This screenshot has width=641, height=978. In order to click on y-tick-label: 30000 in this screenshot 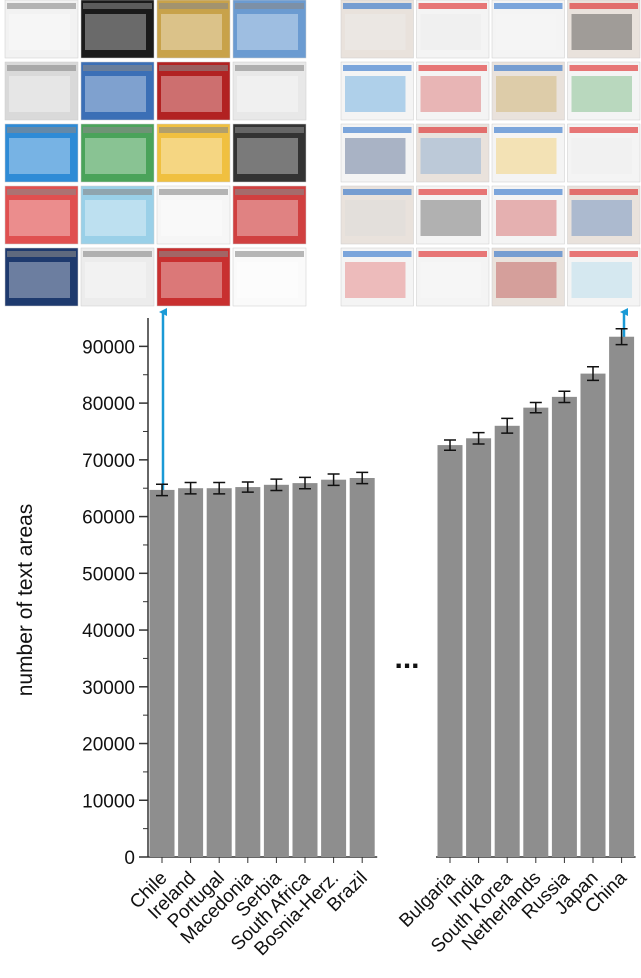, I will do `click(108, 688)`.